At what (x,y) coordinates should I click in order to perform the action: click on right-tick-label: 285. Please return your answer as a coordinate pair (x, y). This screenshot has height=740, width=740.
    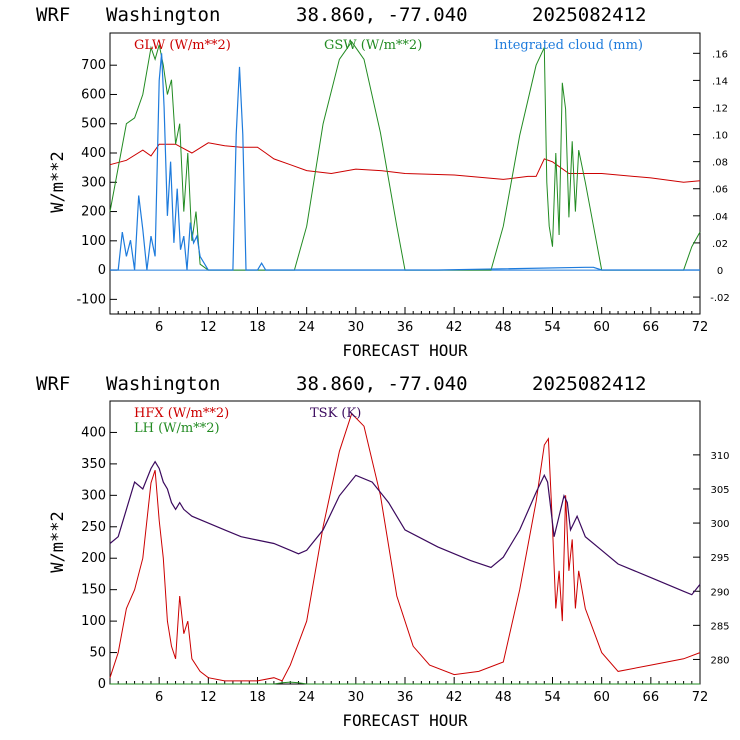
    Looking at the image, I should click on (719, 626).